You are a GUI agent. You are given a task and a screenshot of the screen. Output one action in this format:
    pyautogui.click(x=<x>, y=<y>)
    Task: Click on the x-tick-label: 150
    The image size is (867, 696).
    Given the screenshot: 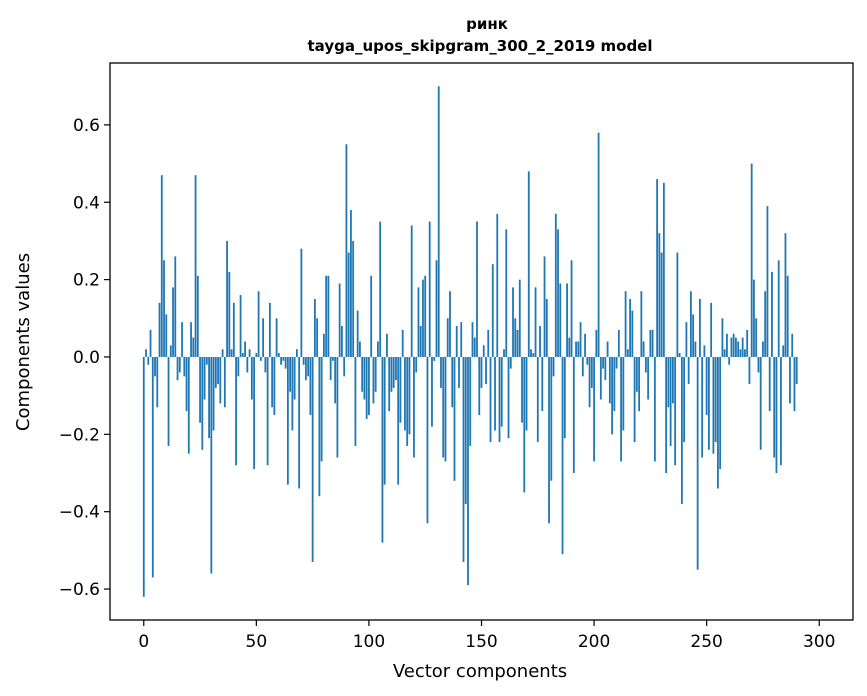 What is the action you would take?
    pyautogui.click(x=481, y=642)
    